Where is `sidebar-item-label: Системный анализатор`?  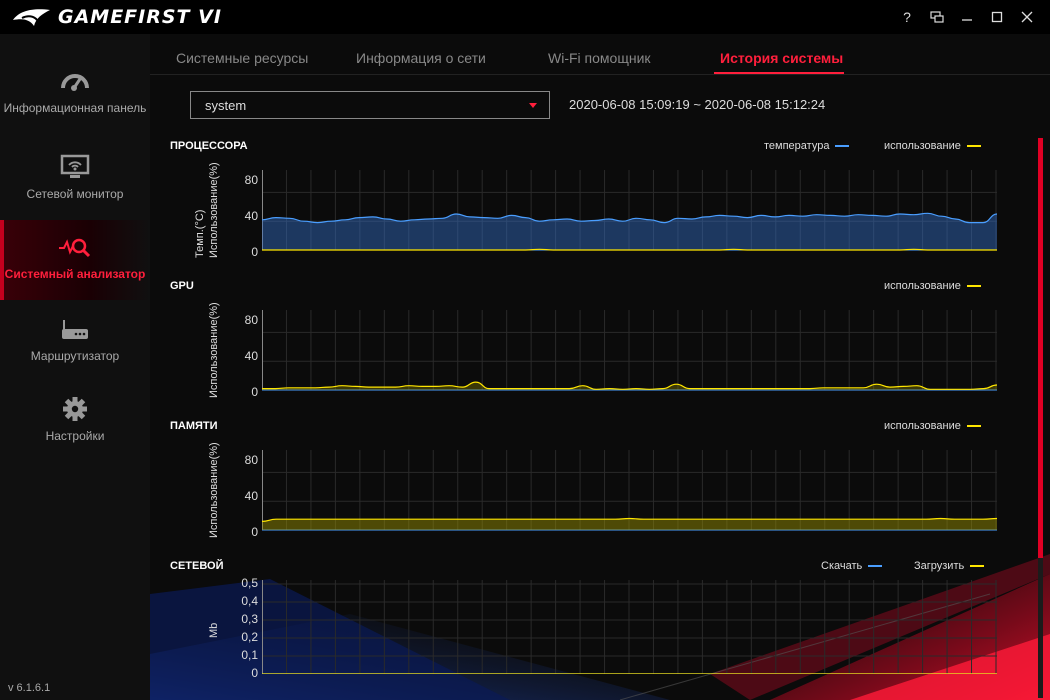
sidebar-item-label: Системный анализатор is located at coordinates (75, 274).